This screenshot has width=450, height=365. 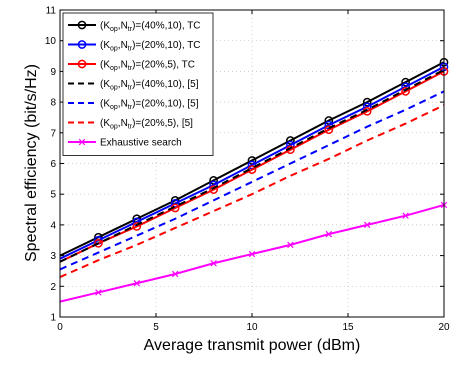 I want to click on y-tick-label-6: 7, so click(x=53, y=133).